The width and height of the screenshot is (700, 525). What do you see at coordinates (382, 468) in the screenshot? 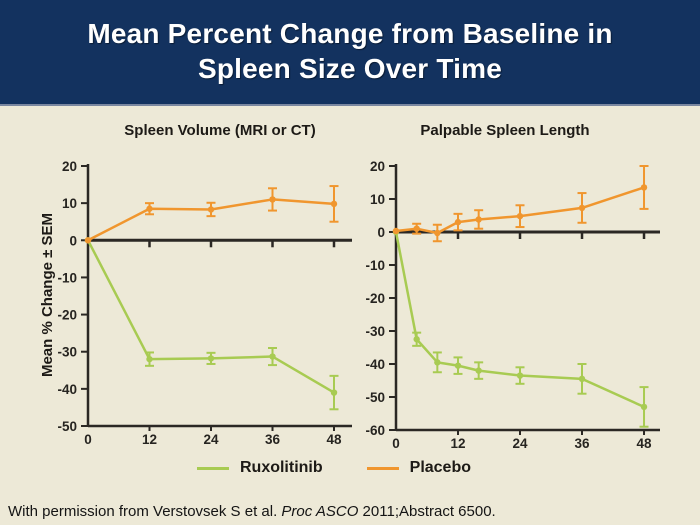
I see `placebo-line-icon` at bounding box center [382, 468].